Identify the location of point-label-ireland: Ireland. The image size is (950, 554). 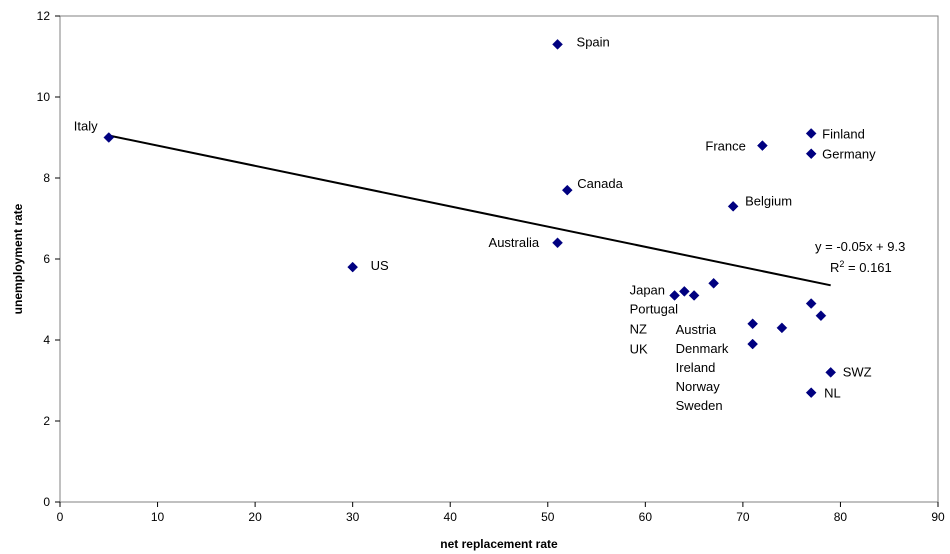
(696, 367).